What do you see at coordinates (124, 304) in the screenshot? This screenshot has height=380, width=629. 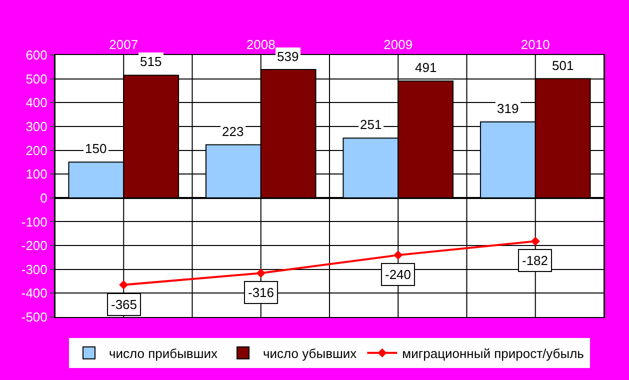 I see `data-label: -365` at bounding box center [124, 304].